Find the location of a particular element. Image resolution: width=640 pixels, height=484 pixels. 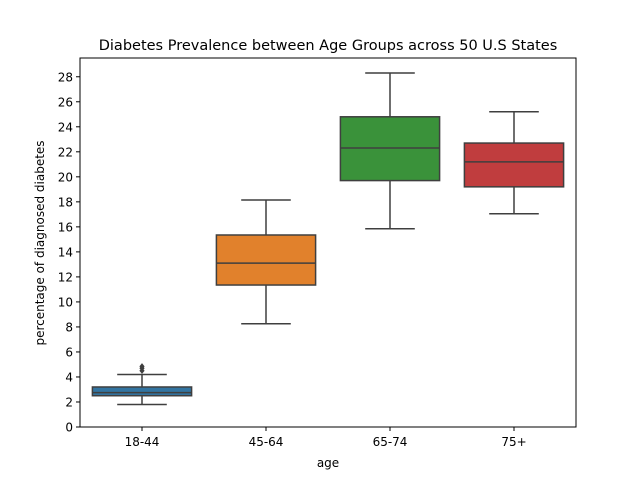

y-tick-label: 28 is located at coordinates (65, 77).